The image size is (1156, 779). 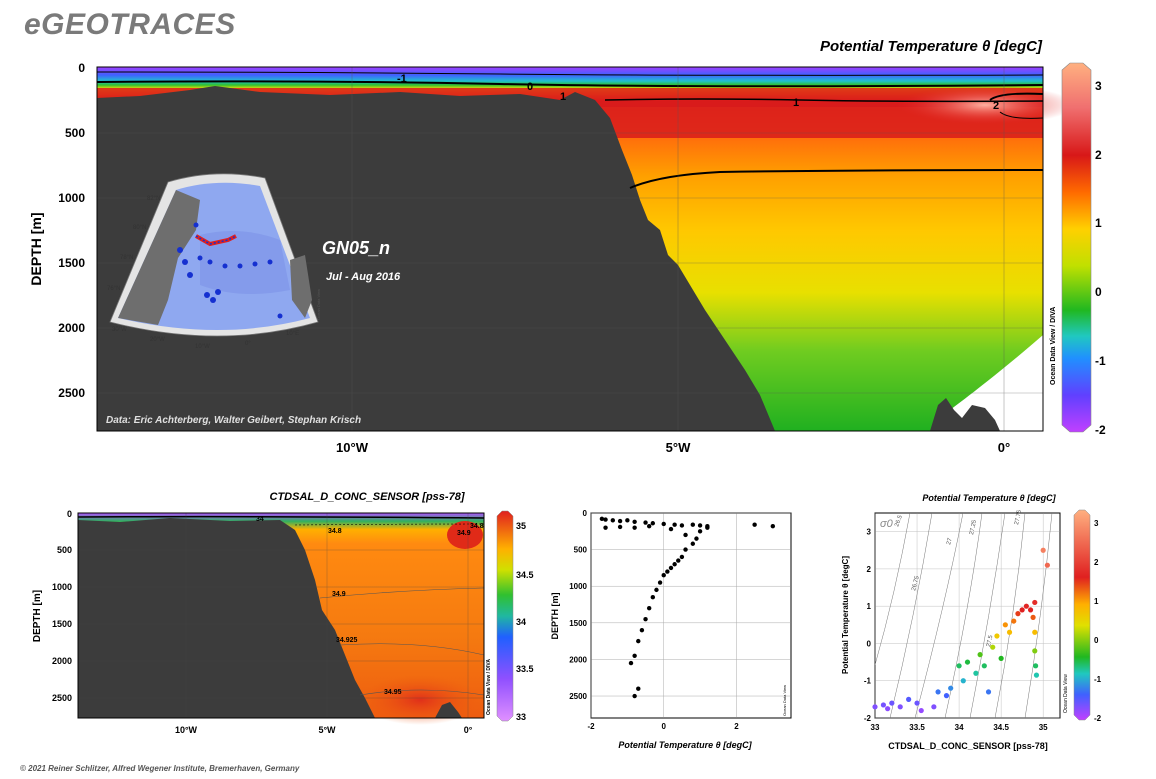 I want to click on svg-text: 26.5, so click(x=899, y=521).